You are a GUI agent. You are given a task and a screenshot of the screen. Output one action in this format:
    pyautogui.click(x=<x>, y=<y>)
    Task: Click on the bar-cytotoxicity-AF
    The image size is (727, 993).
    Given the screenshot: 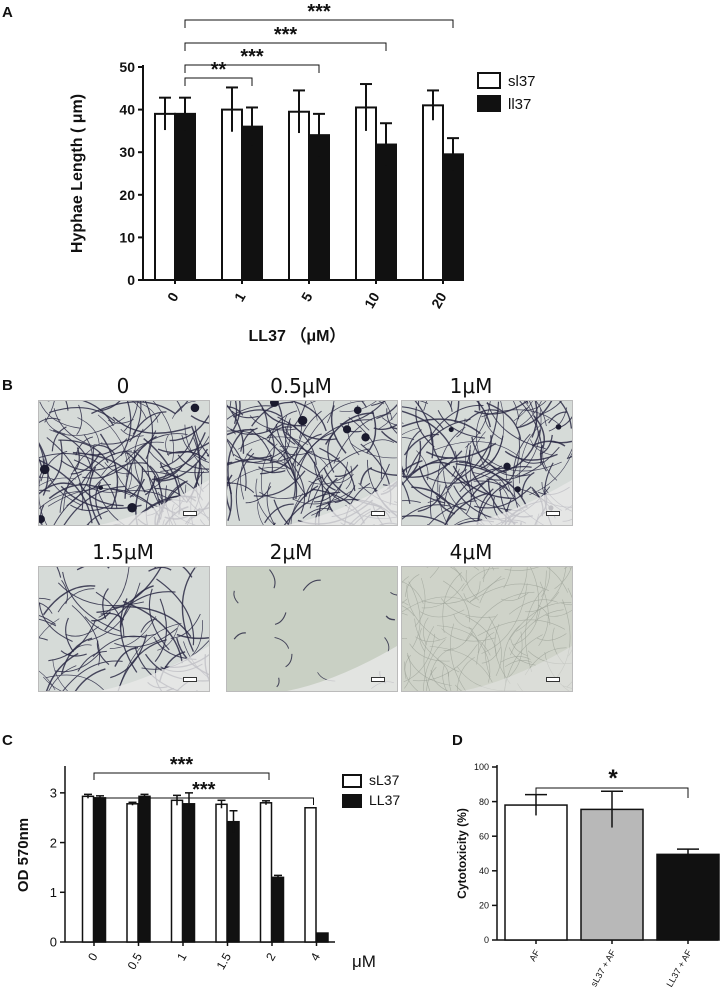 What is the action you would take?
    pyautogui.click(x=536, y=872)
    